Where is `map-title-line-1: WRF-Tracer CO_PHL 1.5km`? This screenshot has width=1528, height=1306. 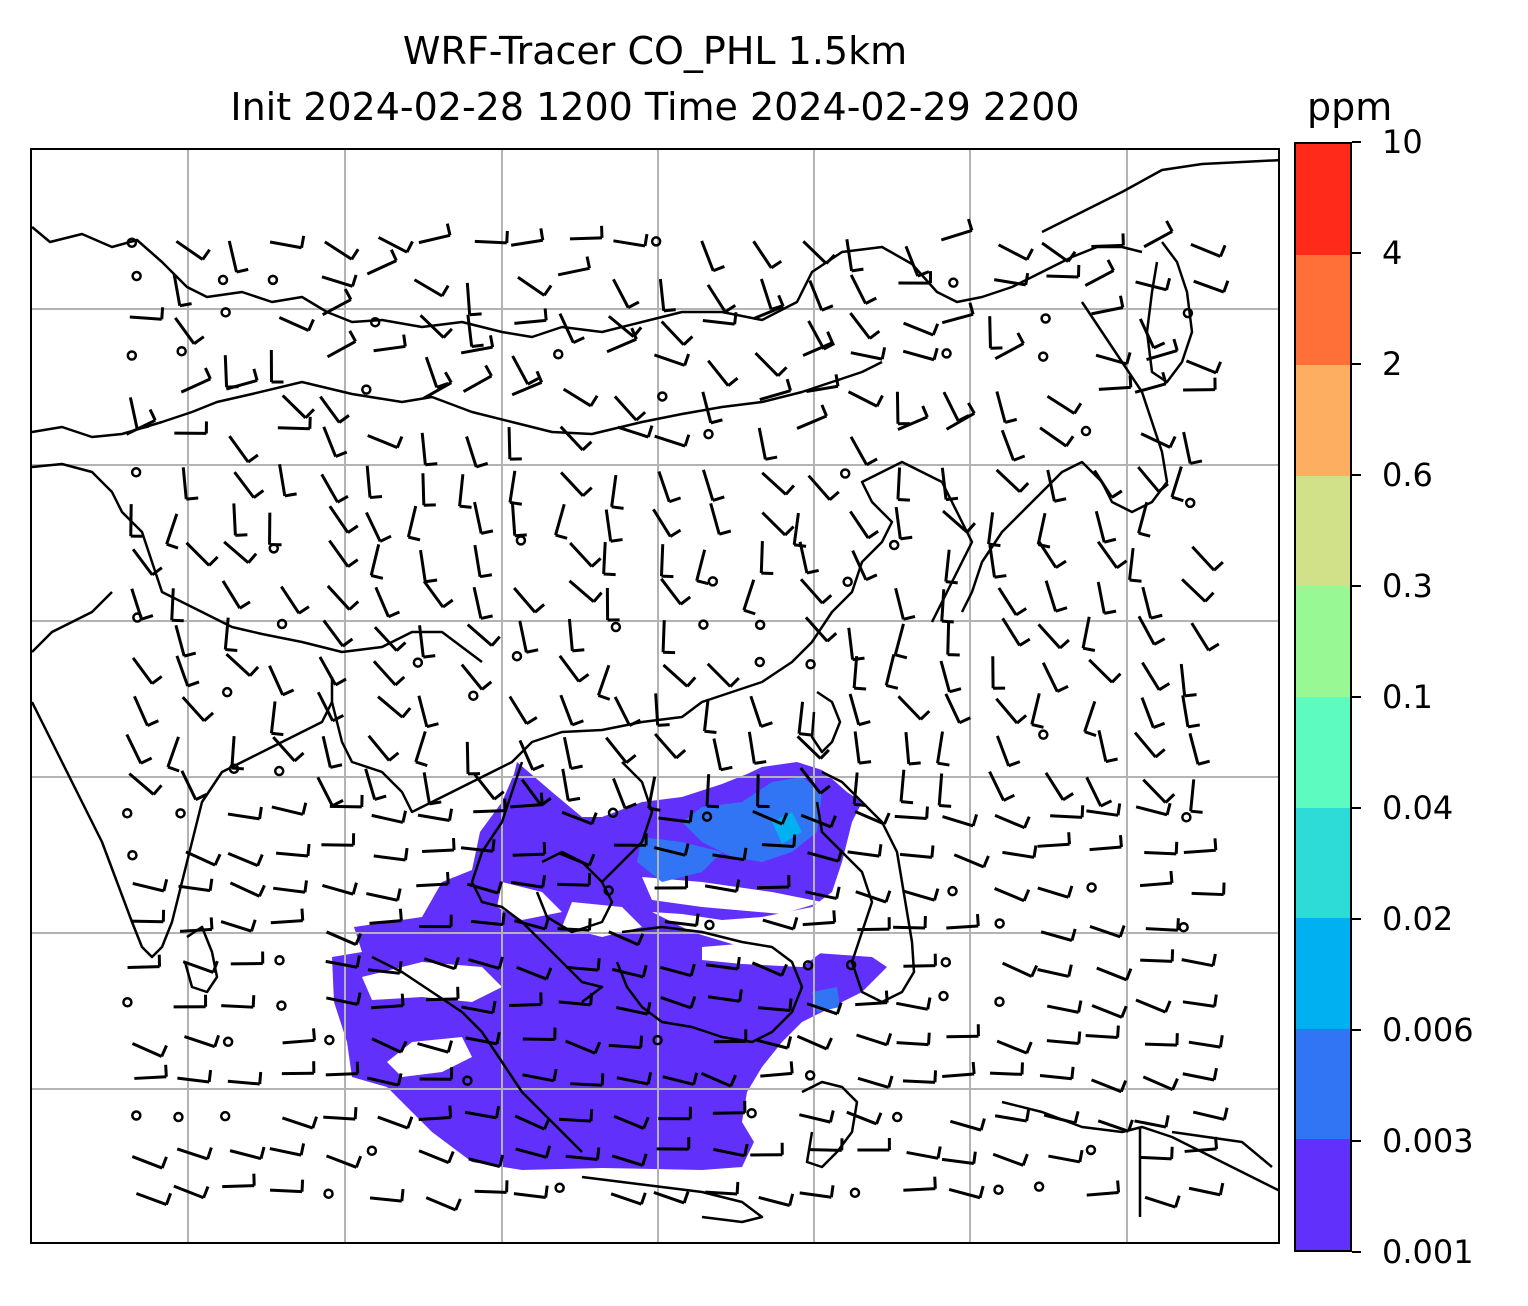
map-title-line-1: WRF-Tracer CO_PHL 1.5km is located at coordinates (655, 51).